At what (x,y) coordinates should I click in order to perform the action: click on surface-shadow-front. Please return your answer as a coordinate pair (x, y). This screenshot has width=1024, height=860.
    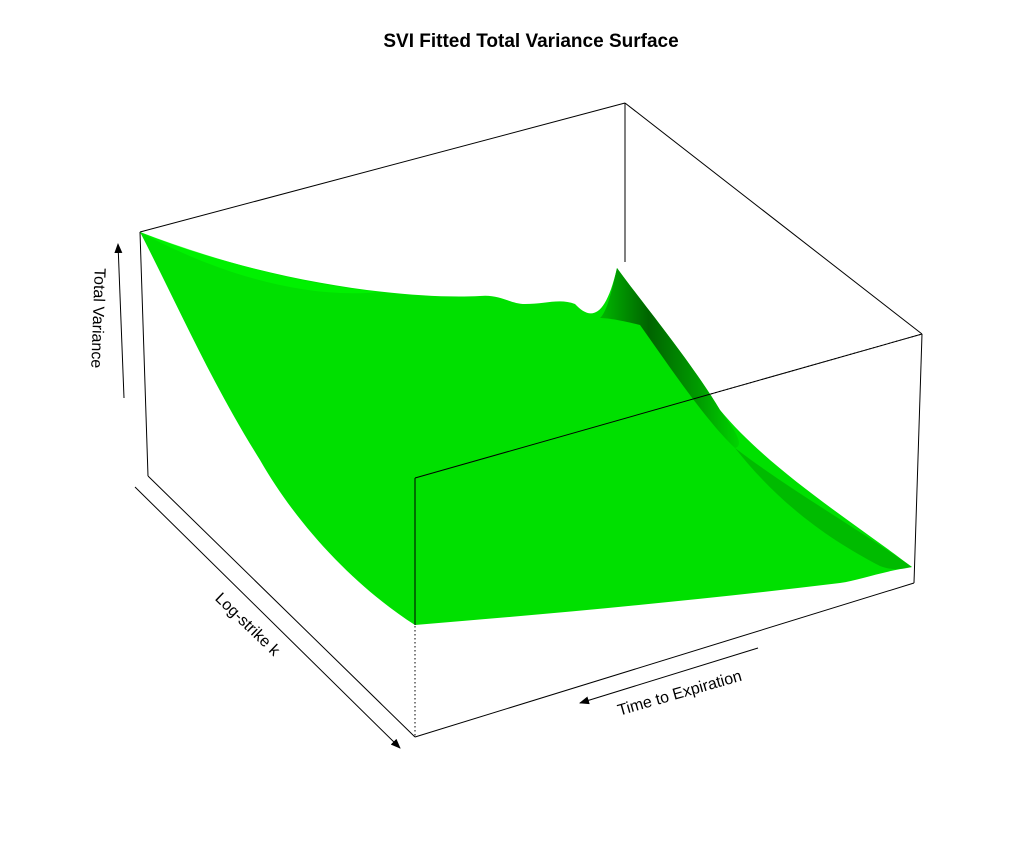
    Looking at the image, I should click on (823, 509).